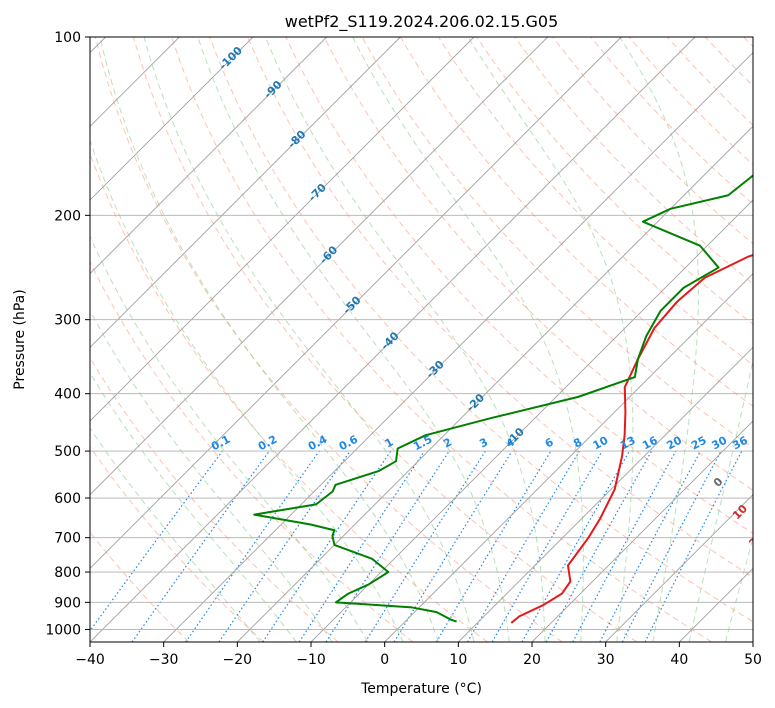  What do you see at coordinates (720, 443) in the screenshot?
I see `mixing-ratio-label: 30` at bounding box center [720, 443].